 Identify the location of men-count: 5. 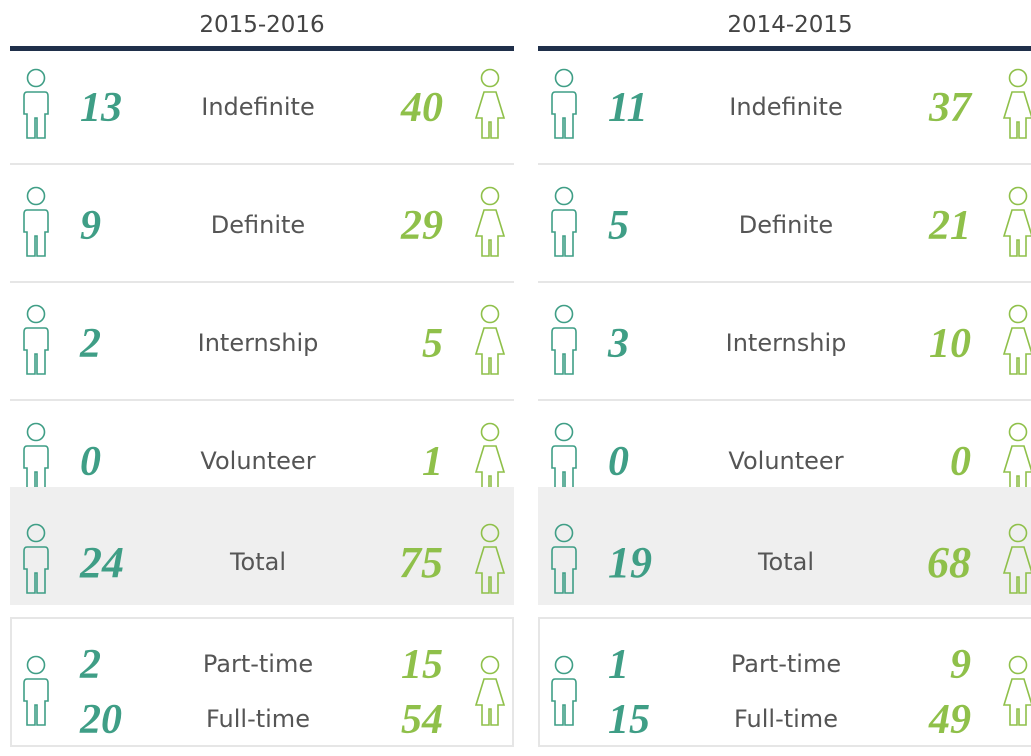
(618, 226).